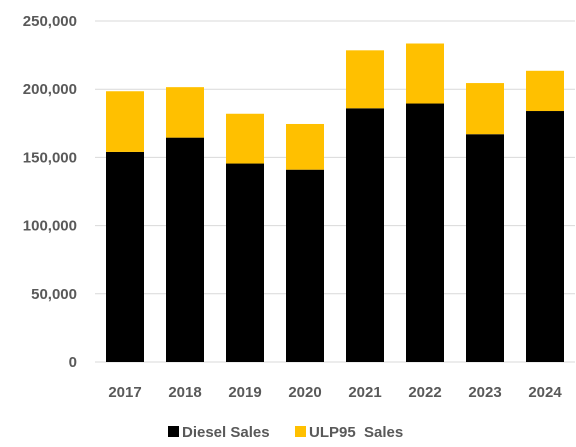 The height and width of the screenshot is (447, 576). I want to click on legend-label: ULP95 Sales, so click(356, 432).